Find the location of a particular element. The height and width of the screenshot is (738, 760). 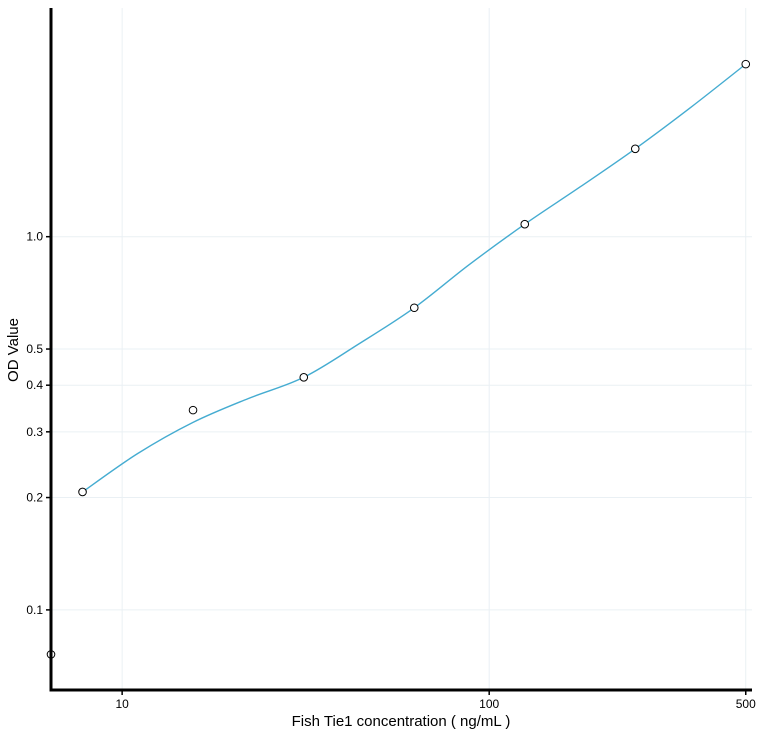

y-tick-label: 1.0 is located at coordinates (34, 237).